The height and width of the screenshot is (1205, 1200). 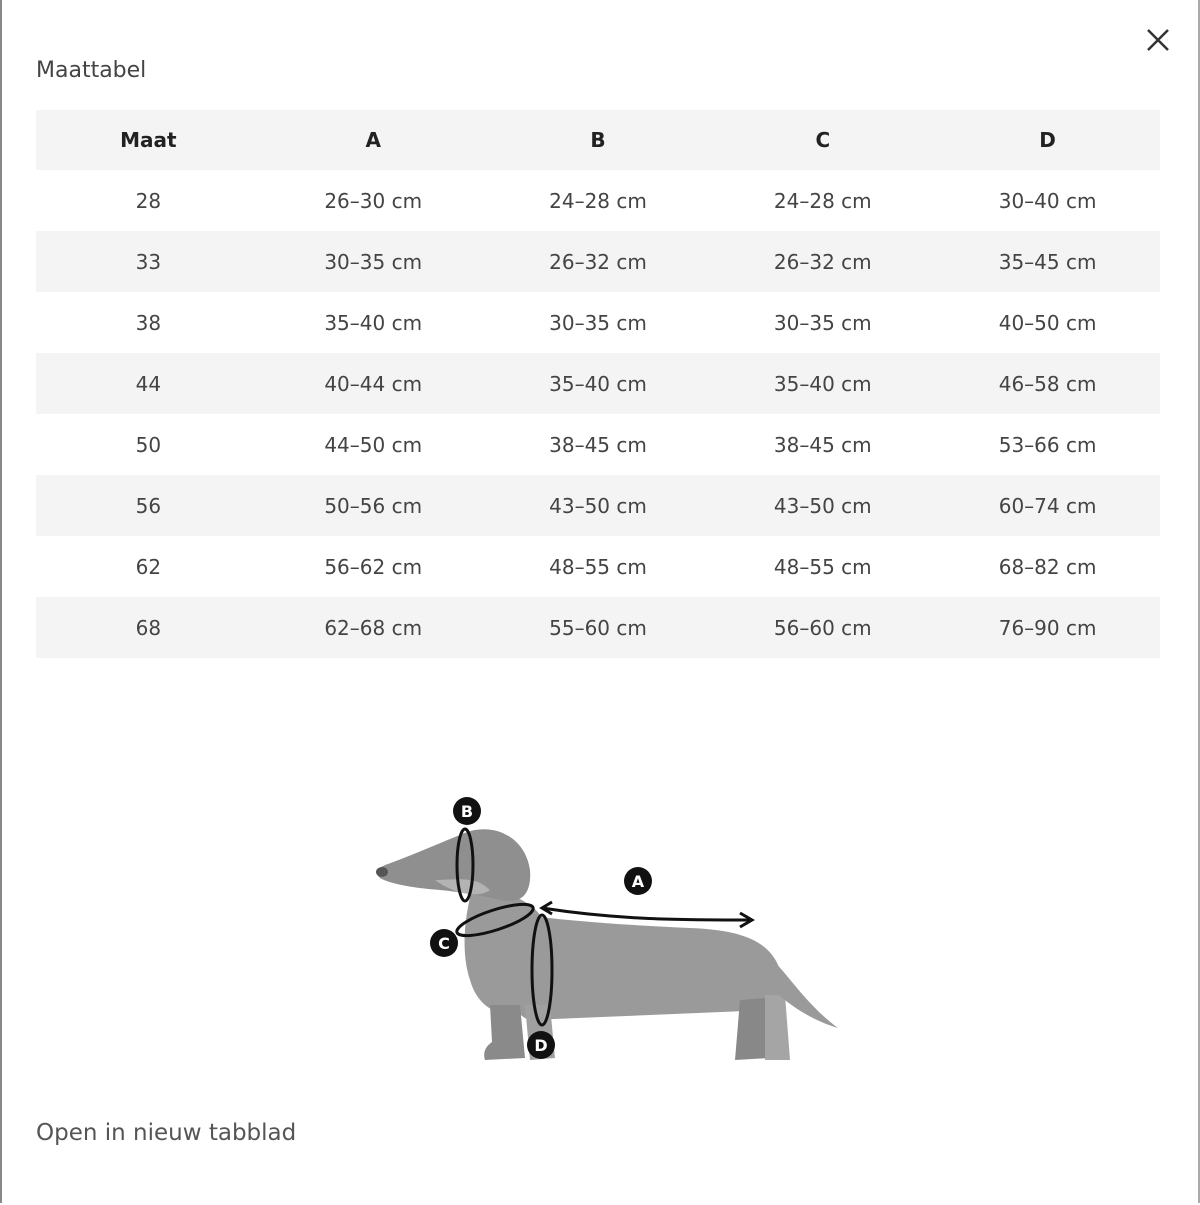 I want to click on measurement-cell: 46–58 cm, so click(x=1047, y=383).